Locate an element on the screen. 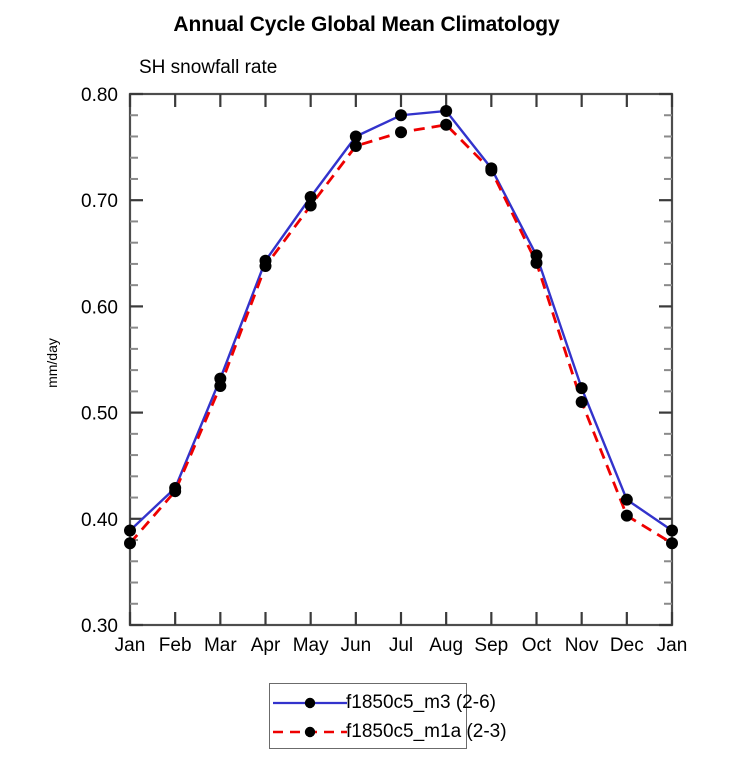  x-tick-label: Dec is located at coordinates (627, 645).